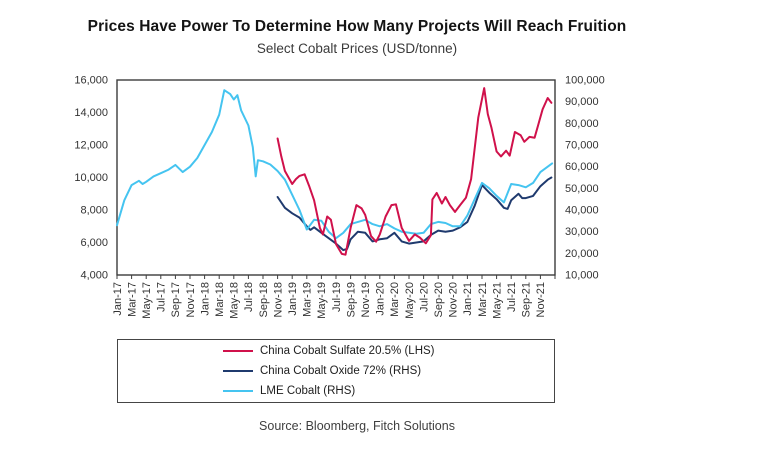 This screenshot has width=768, height=457. Describe the element at coordinates (162, 297) in the screenshot. I see `svg-text: Jul-17` at that location.